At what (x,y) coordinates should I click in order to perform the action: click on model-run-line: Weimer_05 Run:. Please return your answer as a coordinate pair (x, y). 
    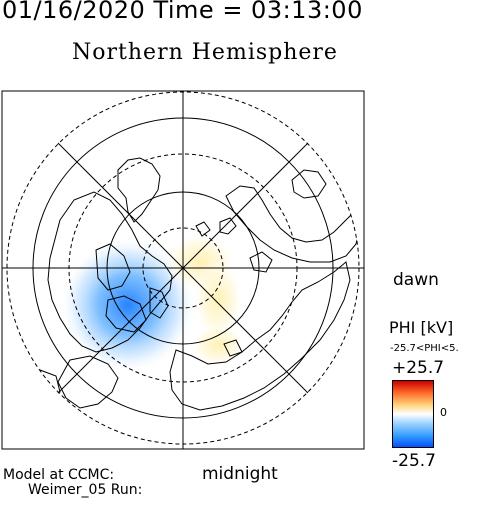
    Looking at the image, I should click on (85, 490).